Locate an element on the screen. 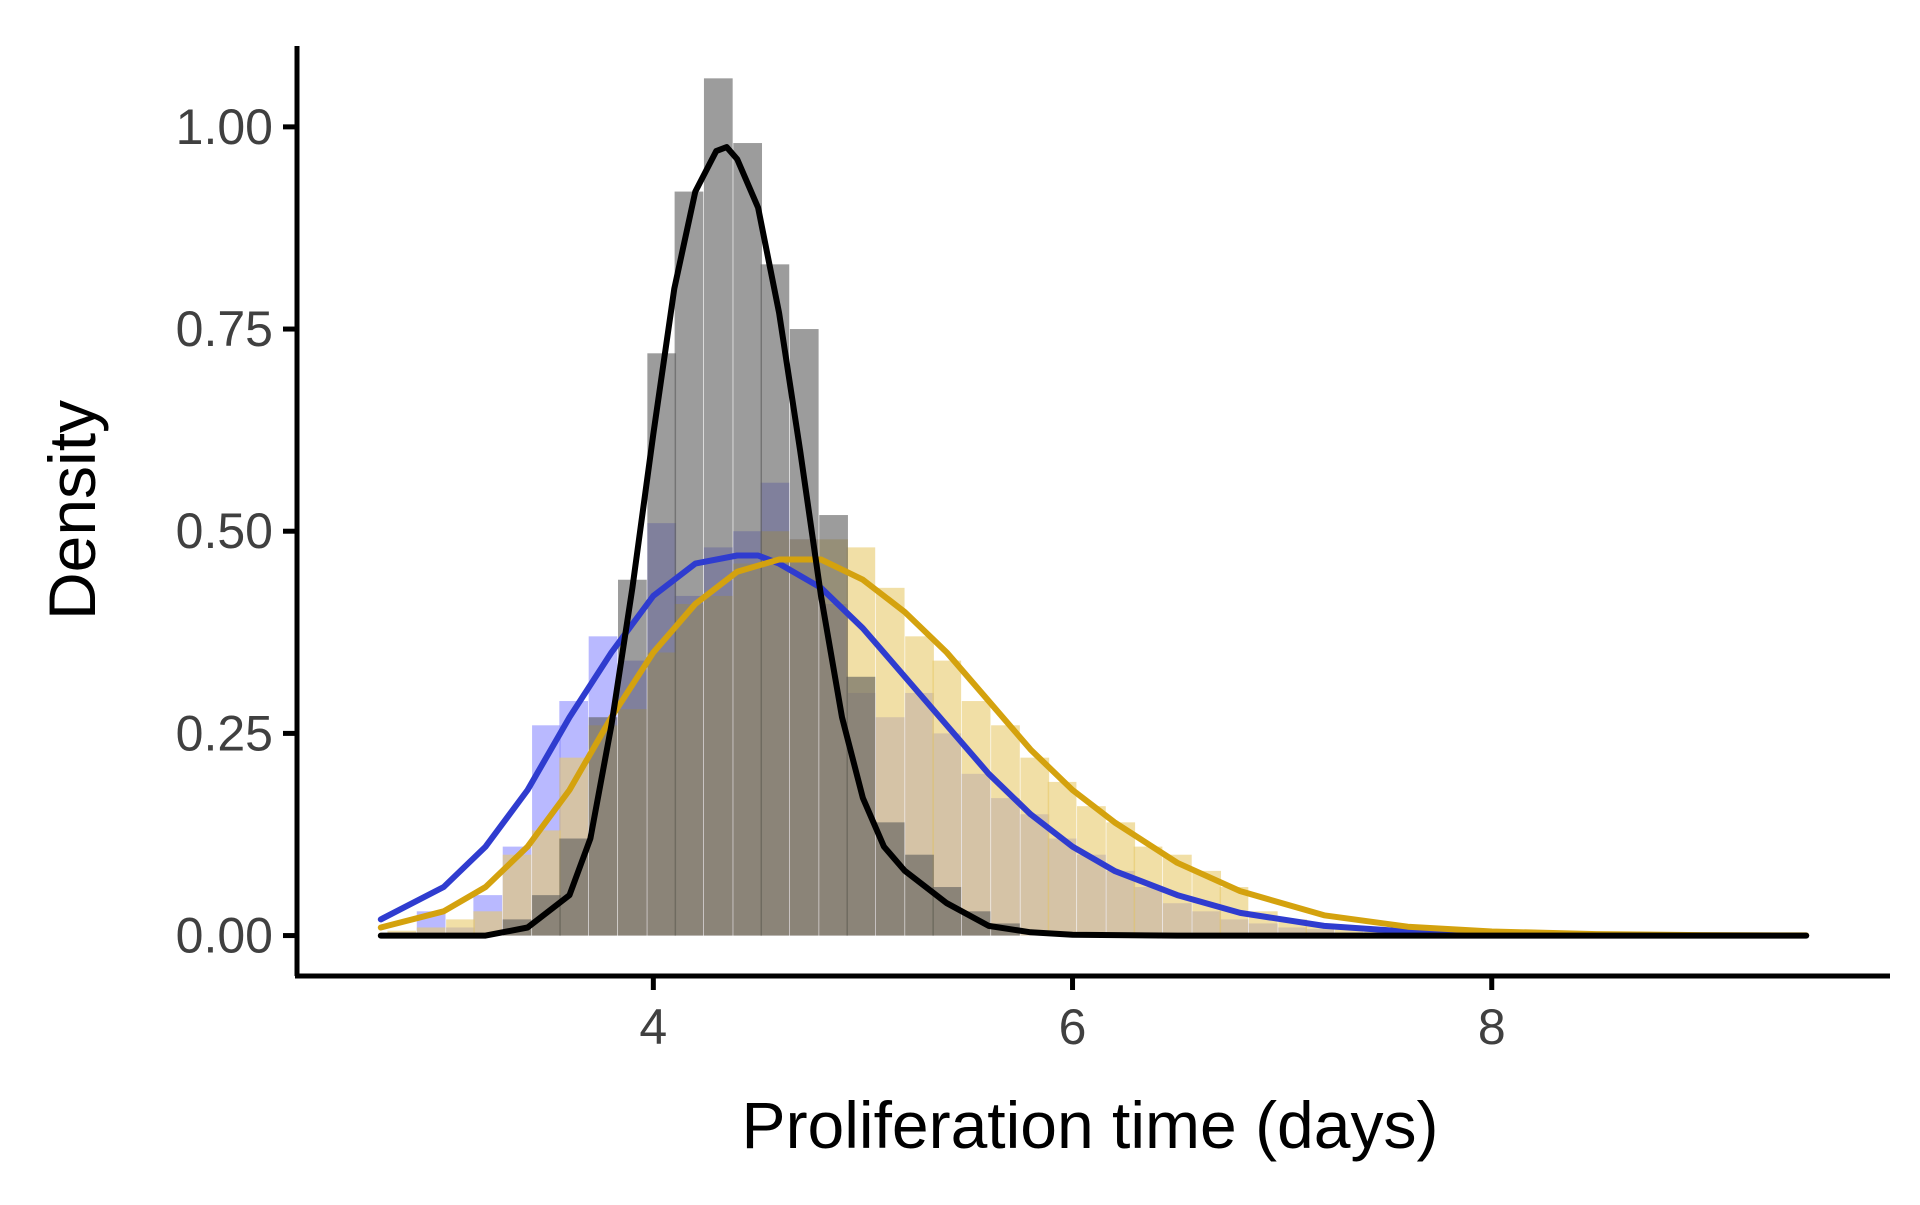  x-axis-title: Proliferation time (days) is located at coordinates (1090, 1125).